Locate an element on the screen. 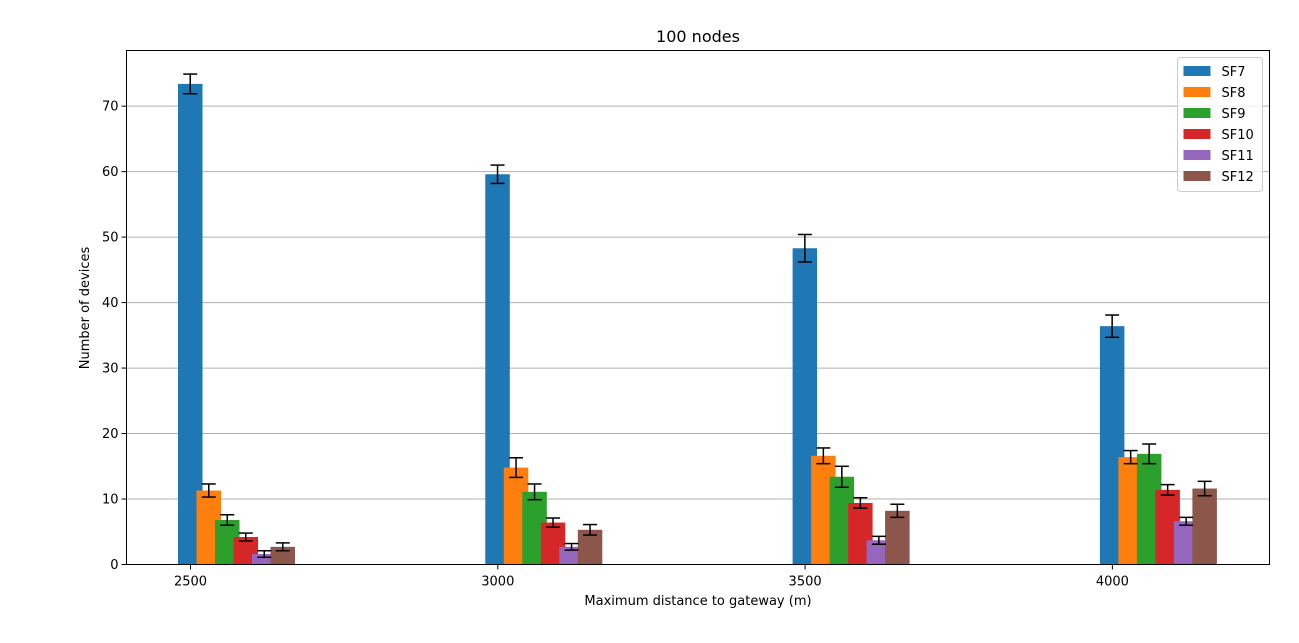 Image resolution: width=1299 pixels, height=643 pixels. x-axis: 2500 3000 3500 4000 is located at coordinates (651, 577).